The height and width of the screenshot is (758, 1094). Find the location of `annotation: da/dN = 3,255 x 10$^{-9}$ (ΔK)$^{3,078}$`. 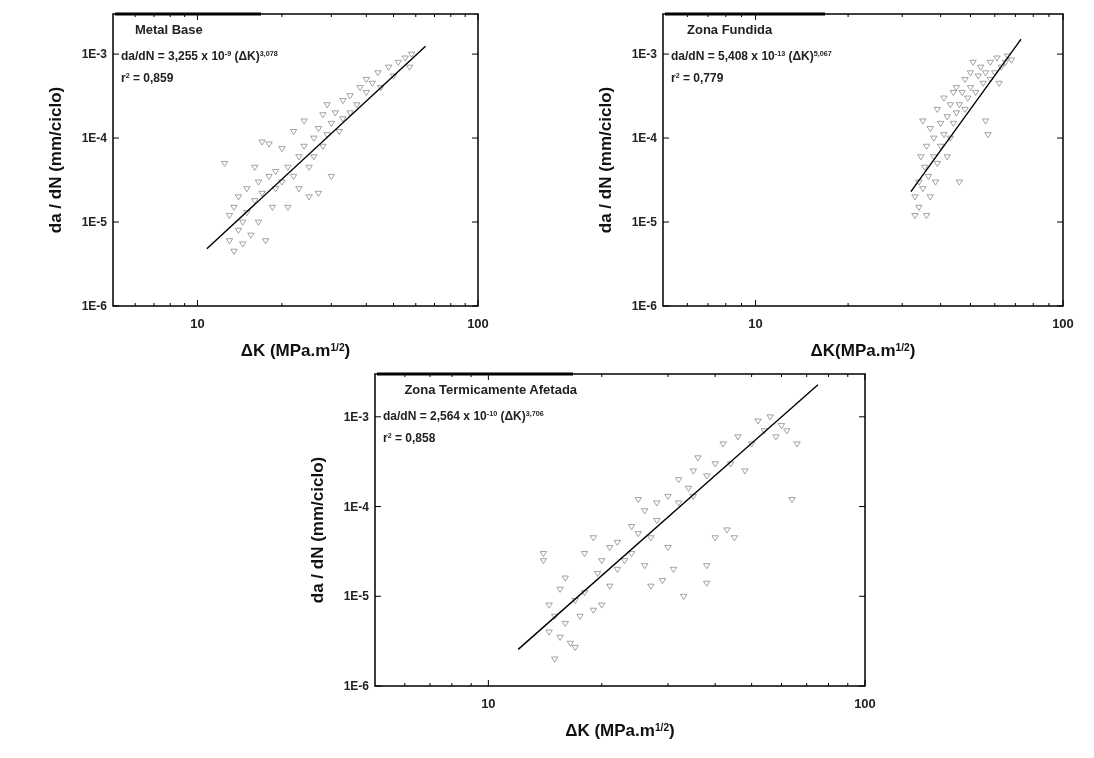

annotation: da/dN = 3,255 x 10$^{-9}$ (ΔK)$^{3,078}$ is located at coordinates (199, 55).